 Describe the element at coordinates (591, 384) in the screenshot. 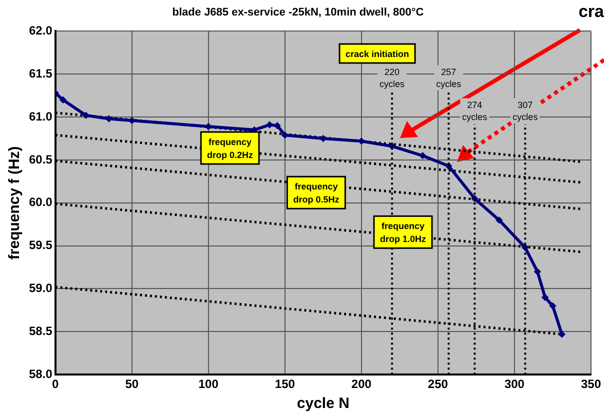

I see `x-tick-label: 350` at that location.